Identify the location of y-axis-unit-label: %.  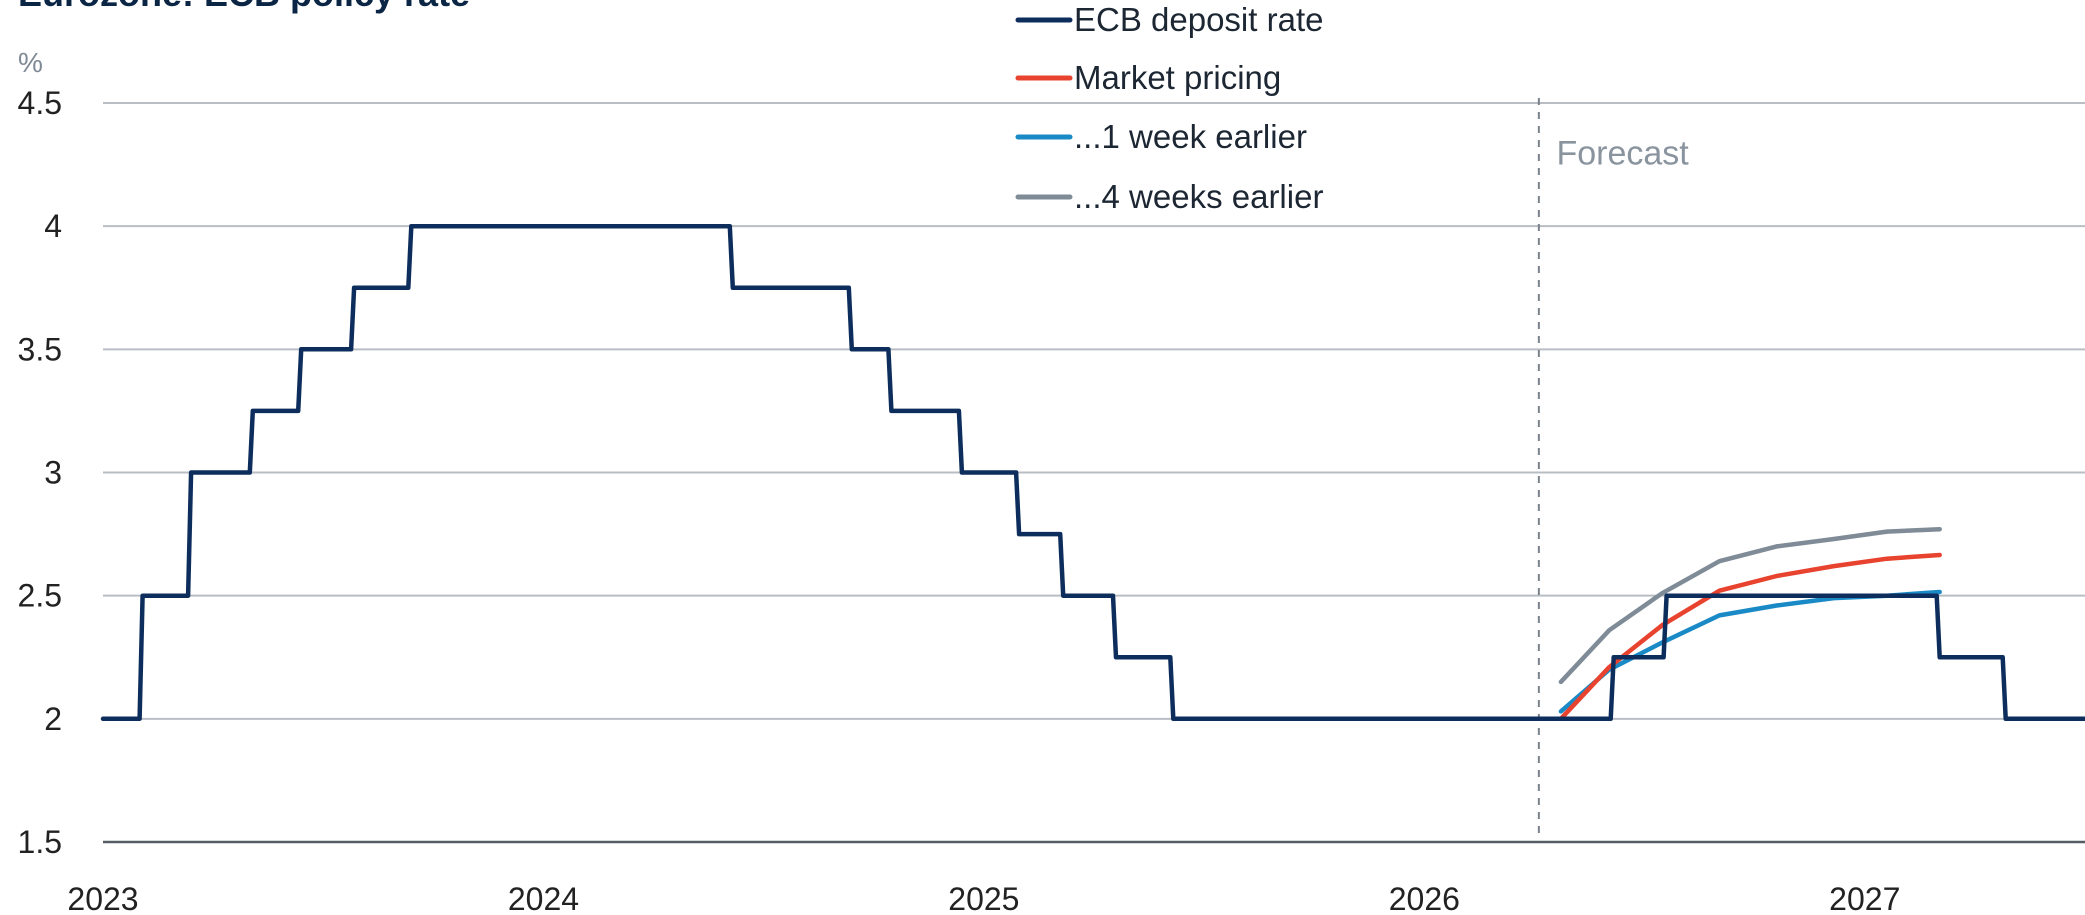
(30, 62).